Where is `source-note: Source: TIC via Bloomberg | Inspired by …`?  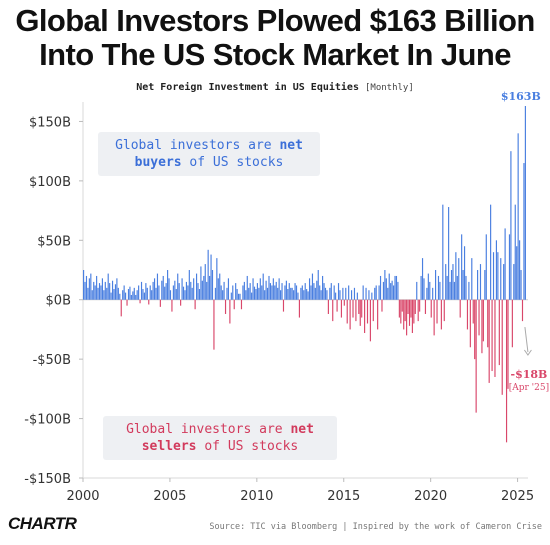
source-note: Source: TIC via Bloomberg | Inspired by … is located at coordinates (375, 527).